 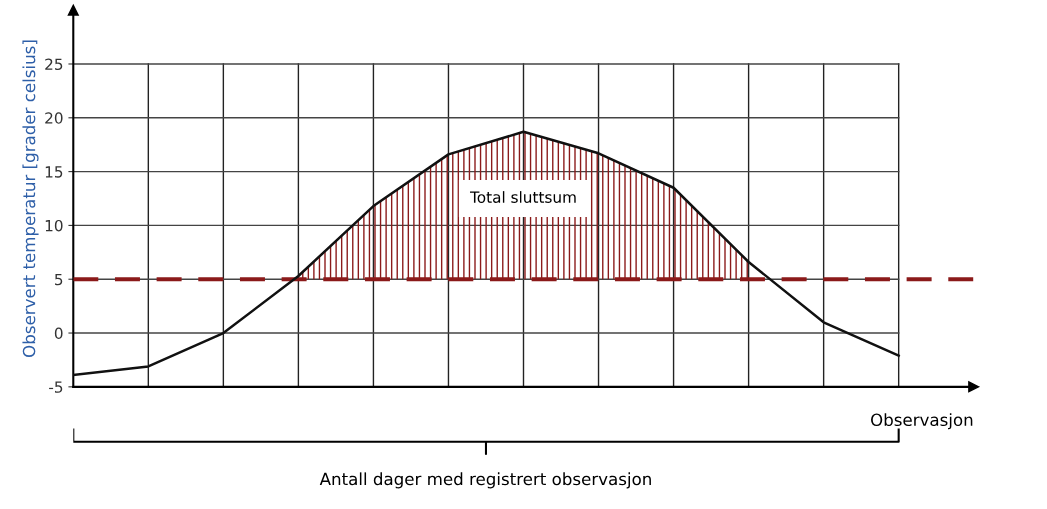 I want to click on x-axis-title: Observasjon, so click(x=922, y=421).